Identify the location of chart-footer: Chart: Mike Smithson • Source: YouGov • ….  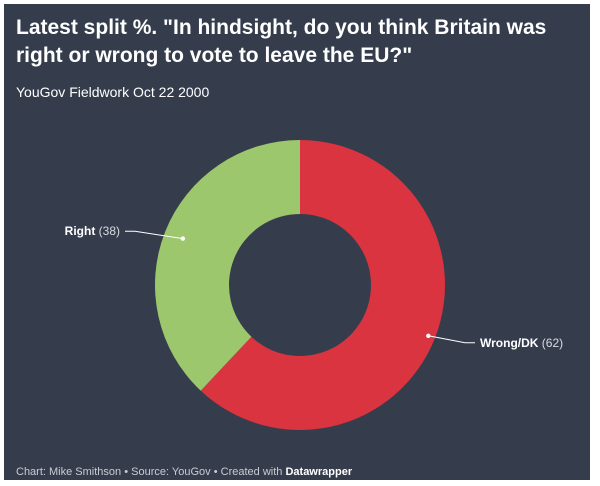
(184, 472).